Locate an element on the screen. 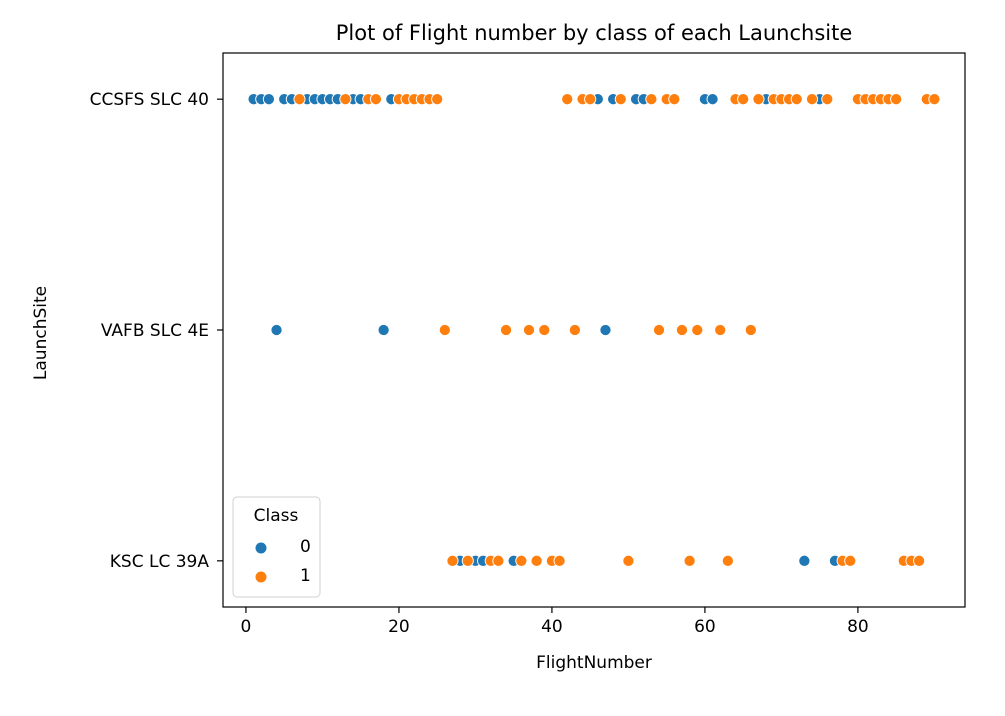  x-tick-label: 60 is located at coordinates (705, 627).